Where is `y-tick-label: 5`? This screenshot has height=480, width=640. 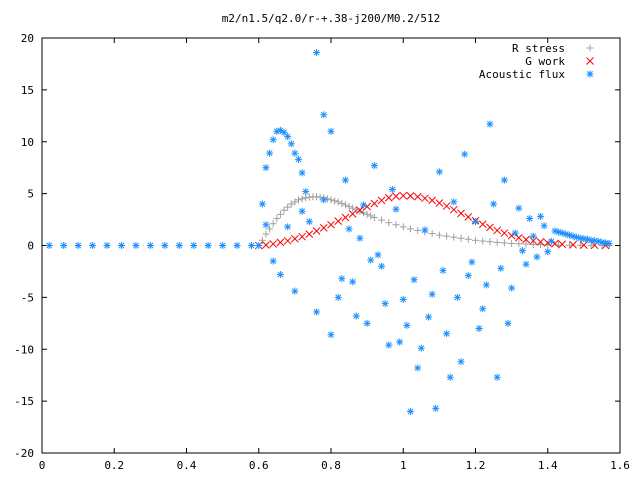 y-tick-label: 5 is located at coordinates (30, 194).